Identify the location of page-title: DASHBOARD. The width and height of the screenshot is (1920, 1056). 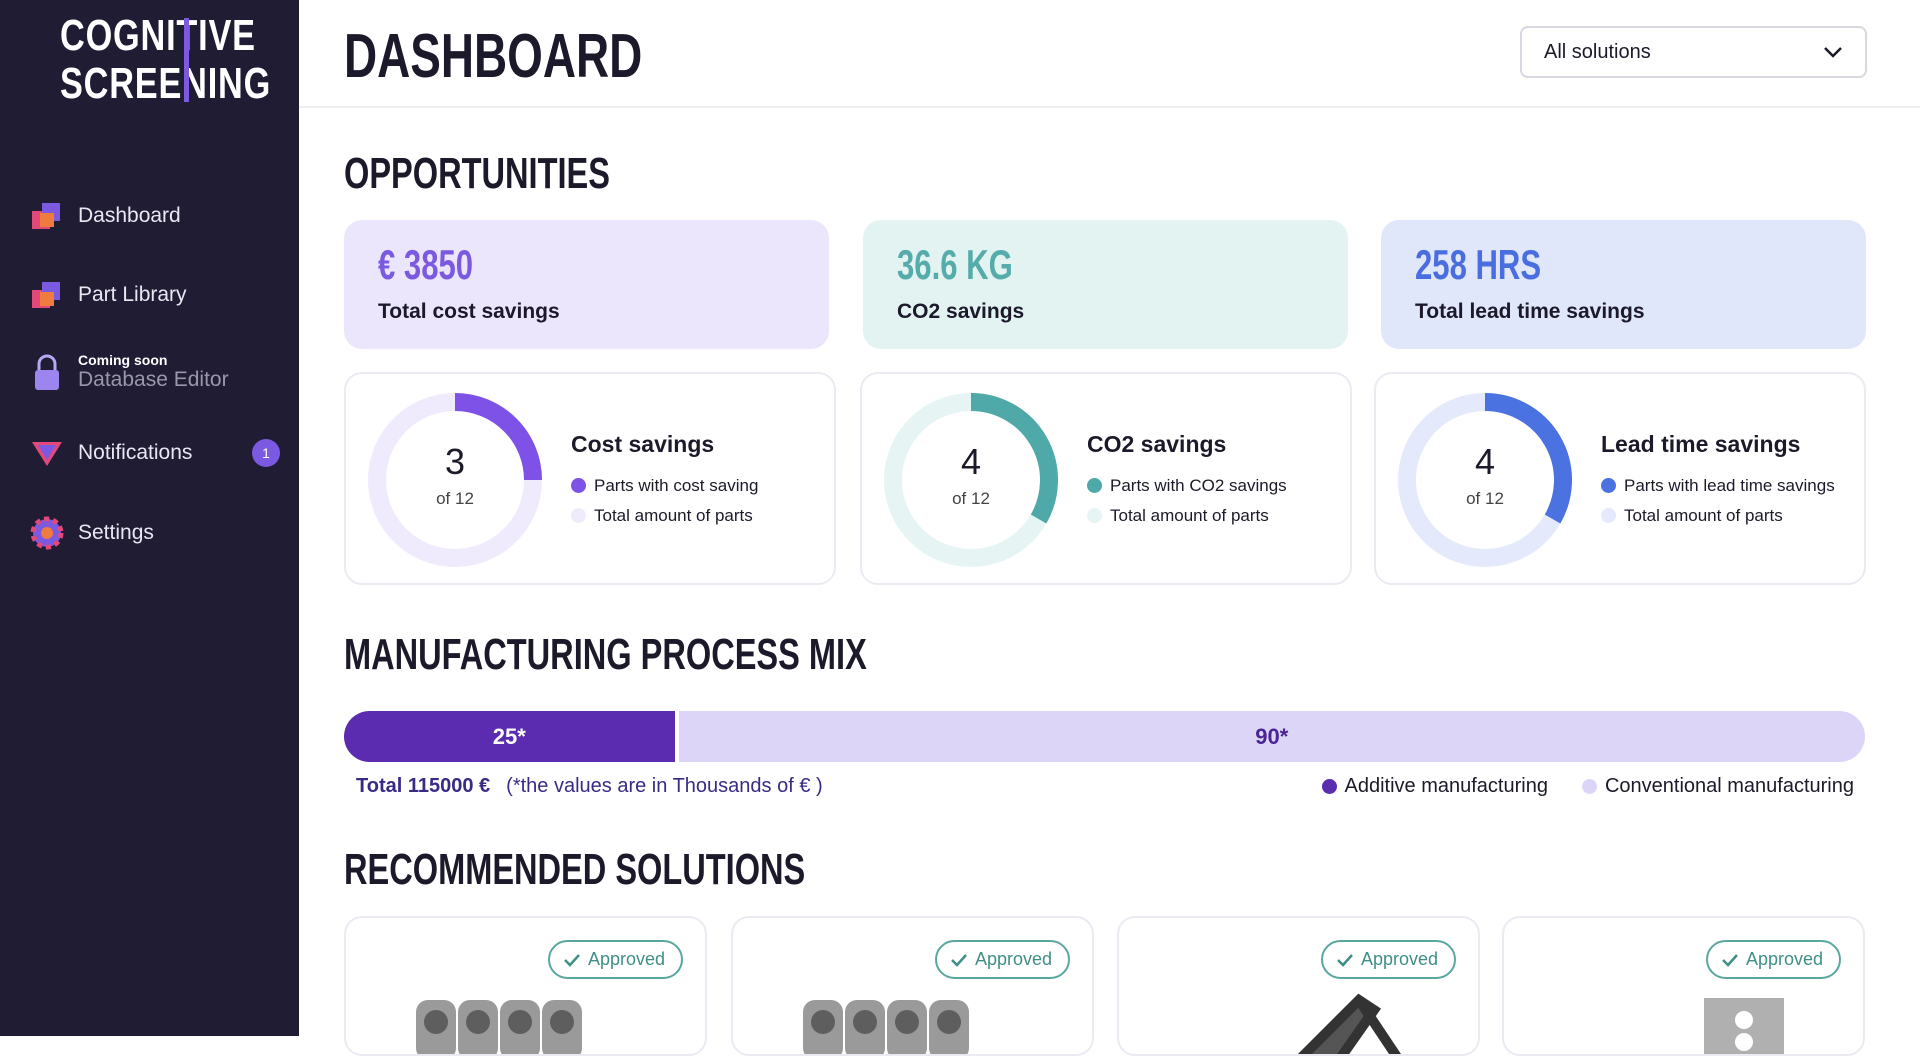
(493, 56).